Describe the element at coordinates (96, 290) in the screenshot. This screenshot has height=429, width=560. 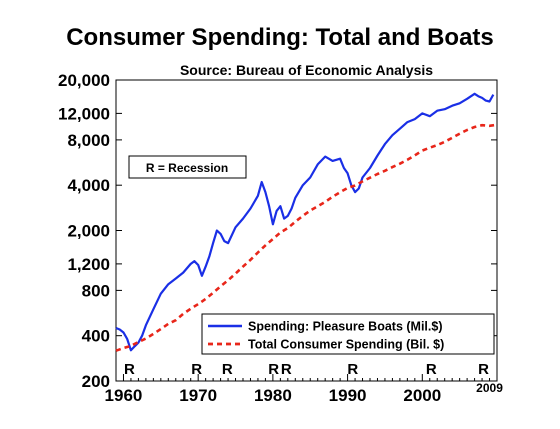
I see `y-tick-label: 800` at that location.